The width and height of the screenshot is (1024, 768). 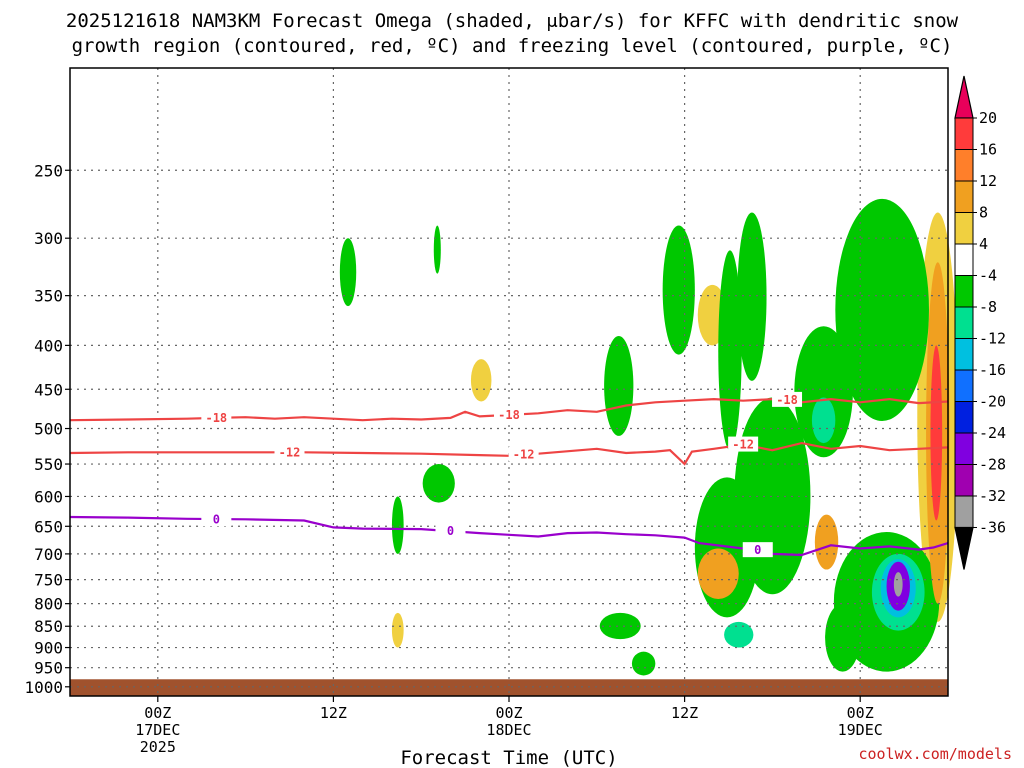 What do you see at coordinates (988, 307) in the screenshot?
I see `colorbar-label: -8` at bounding box center [988, 307].